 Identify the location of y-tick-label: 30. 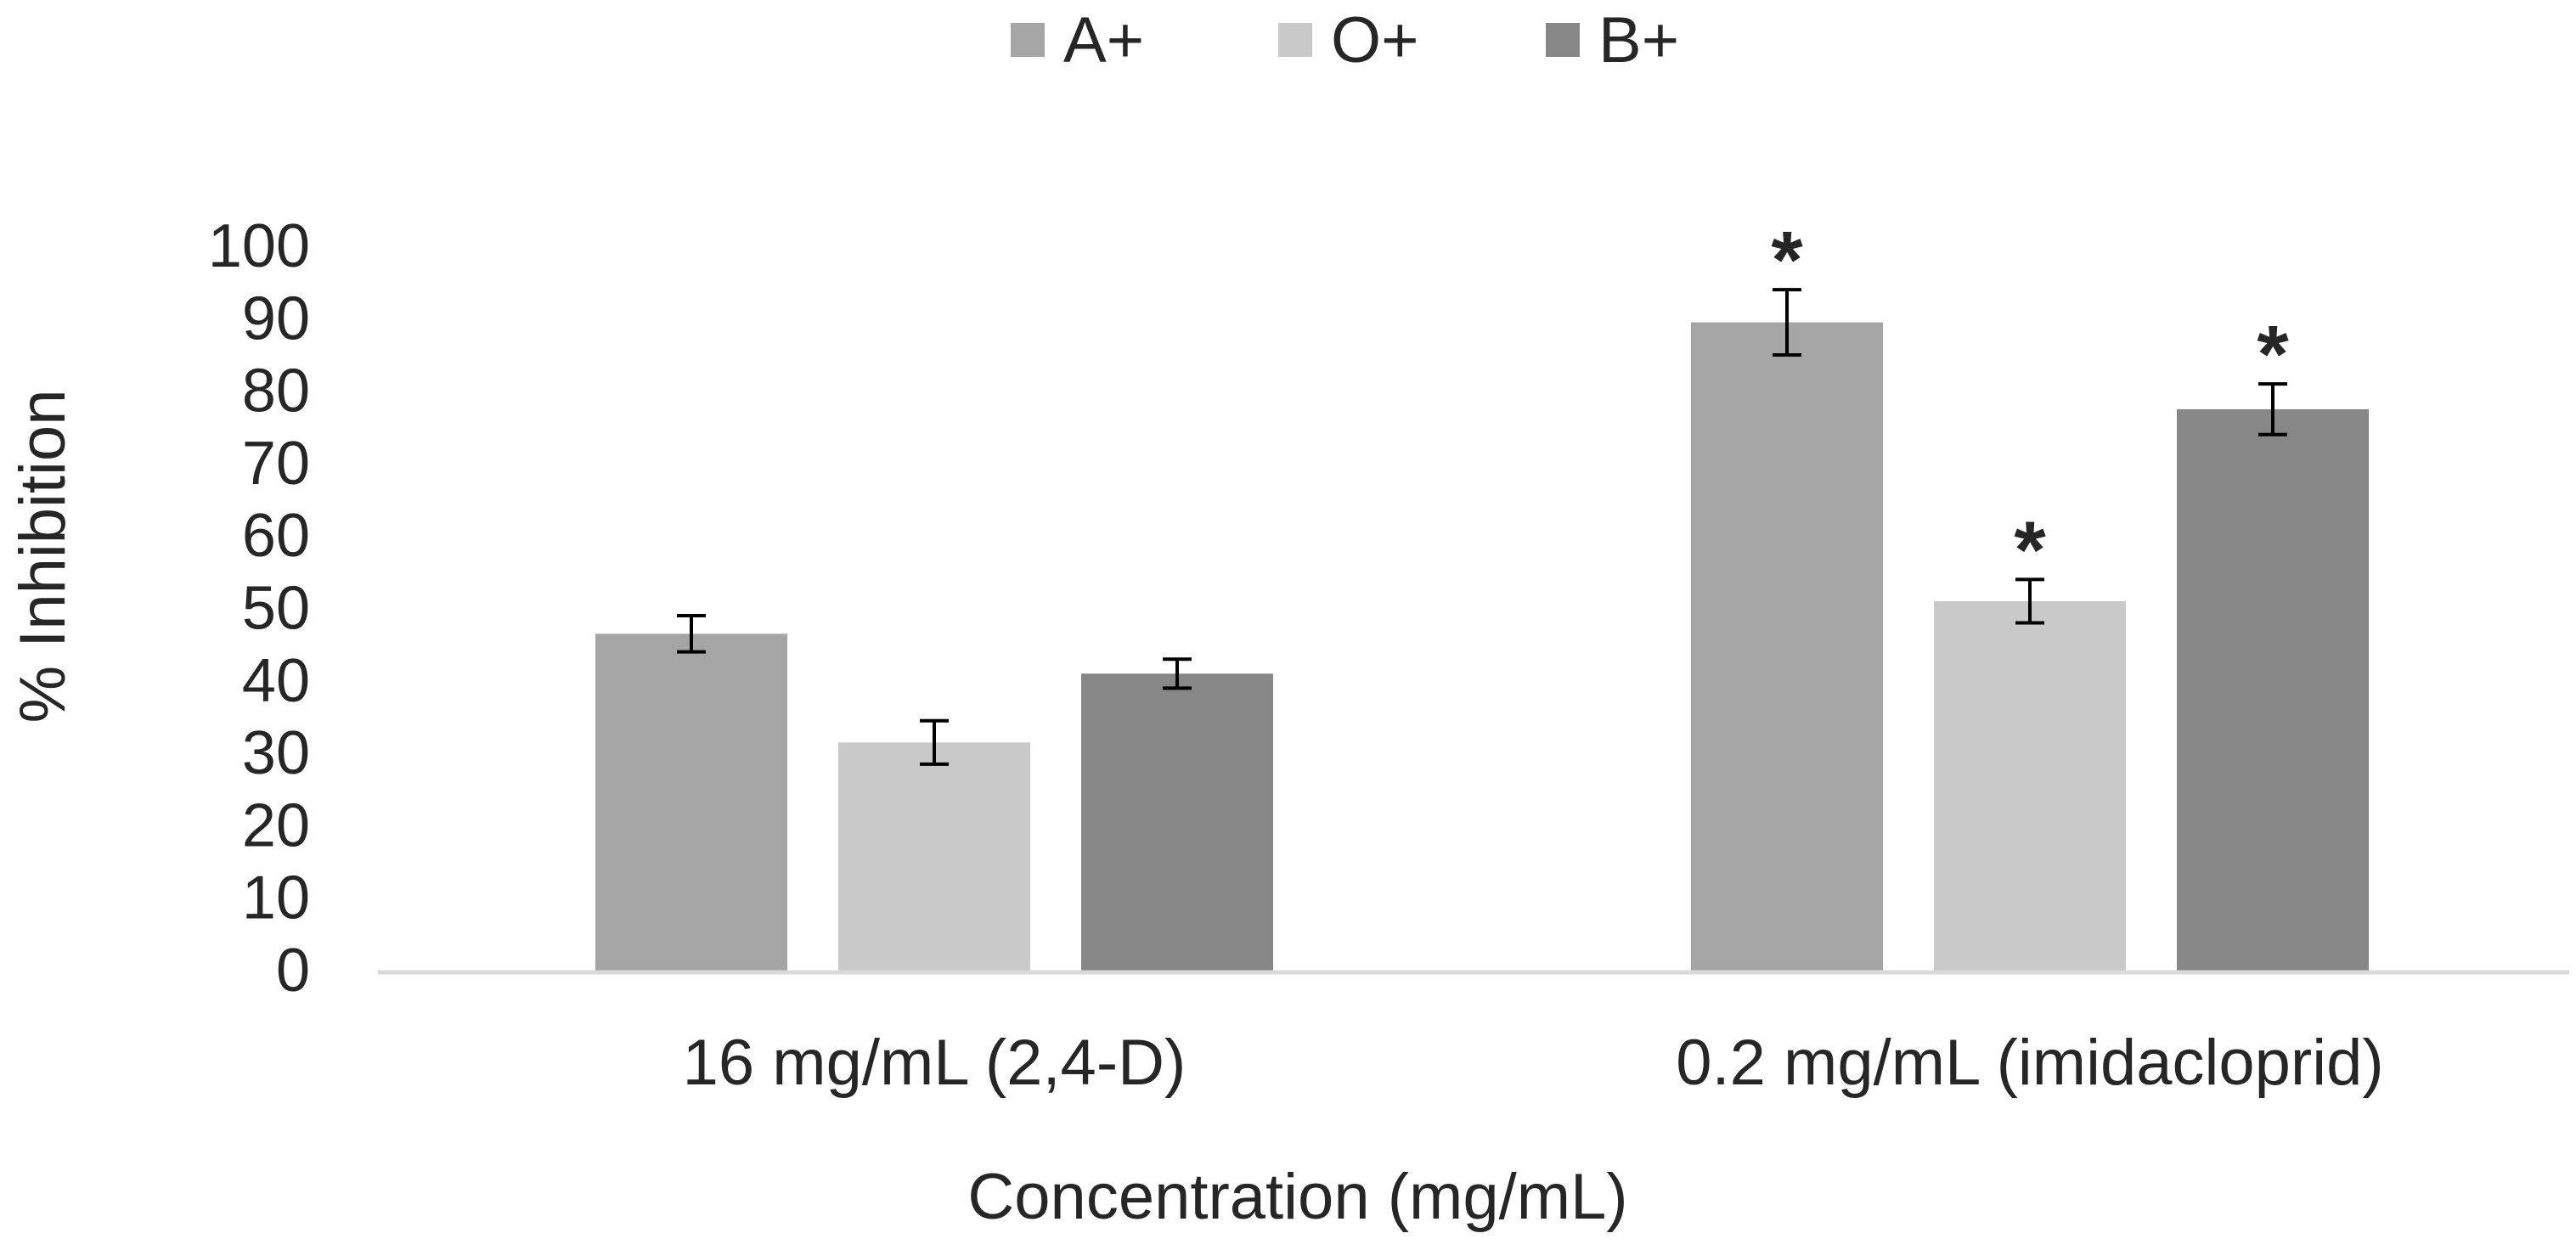
(276, 753).